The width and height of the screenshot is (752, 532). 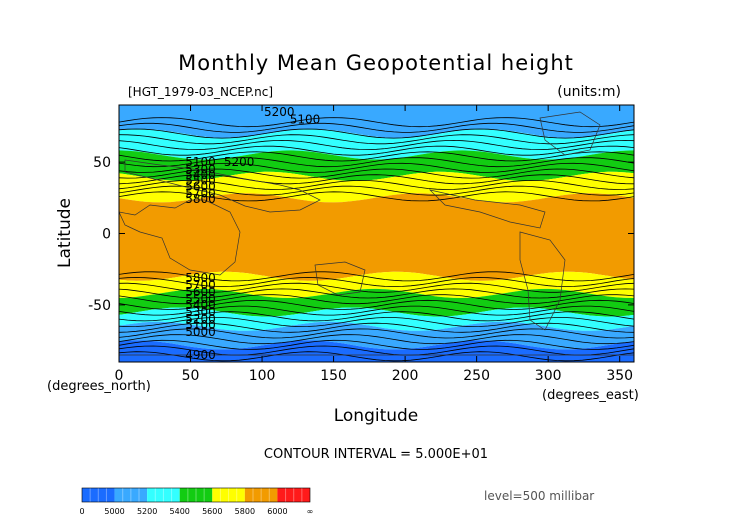 I want to click on contour-label: 4900, so click(x=200, y=355).